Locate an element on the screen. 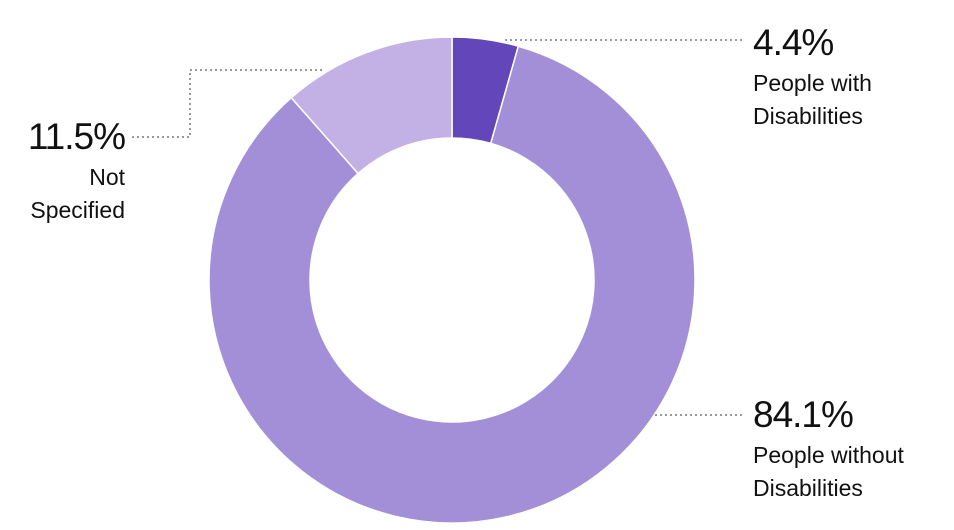  slice is located at coordinates (371, 105).